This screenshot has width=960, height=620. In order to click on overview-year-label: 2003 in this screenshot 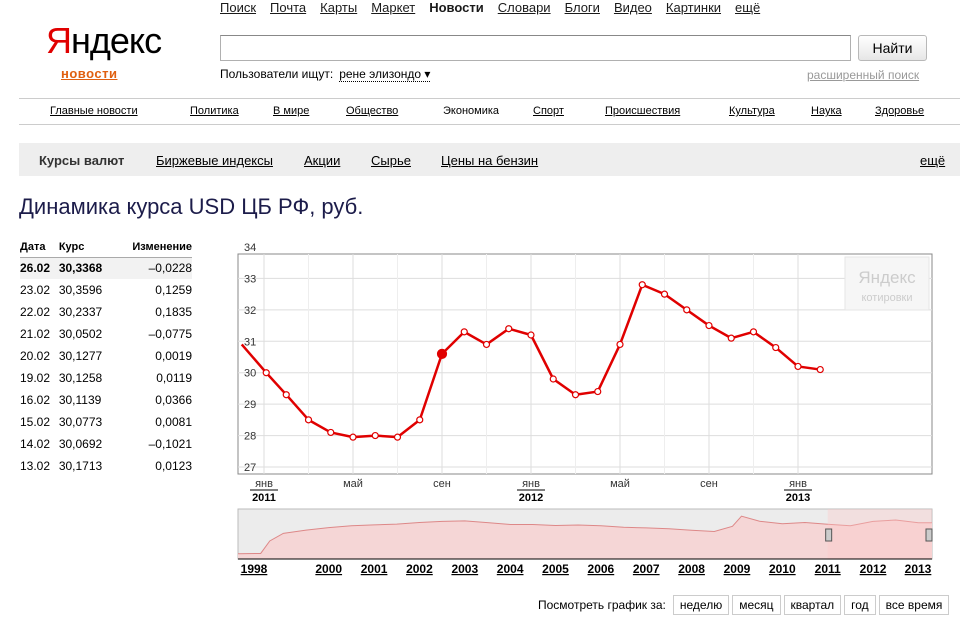, I will do `click(464, 569)`.